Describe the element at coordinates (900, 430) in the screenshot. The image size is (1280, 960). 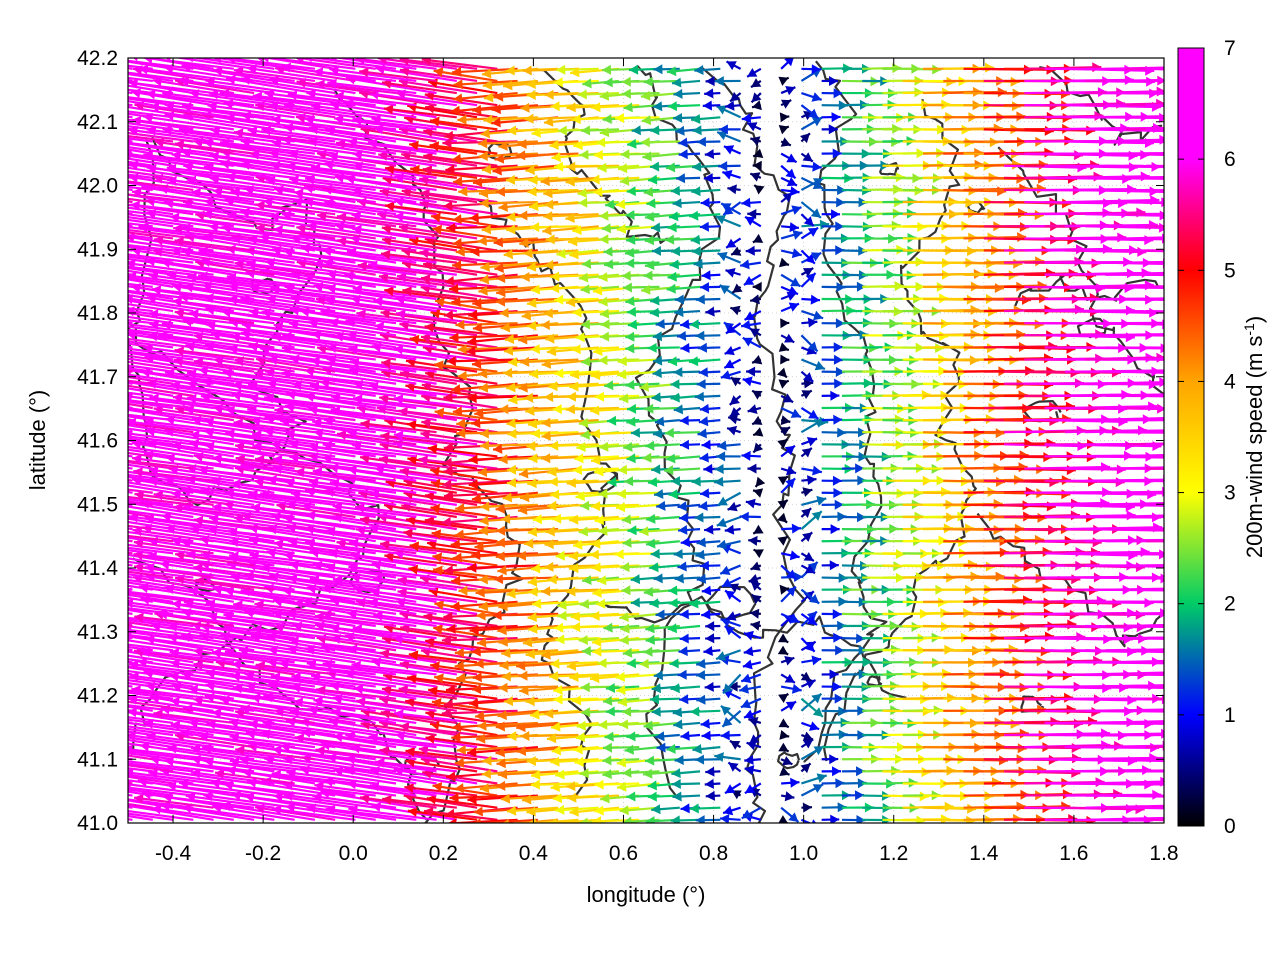
I see `contour-line` at that location.